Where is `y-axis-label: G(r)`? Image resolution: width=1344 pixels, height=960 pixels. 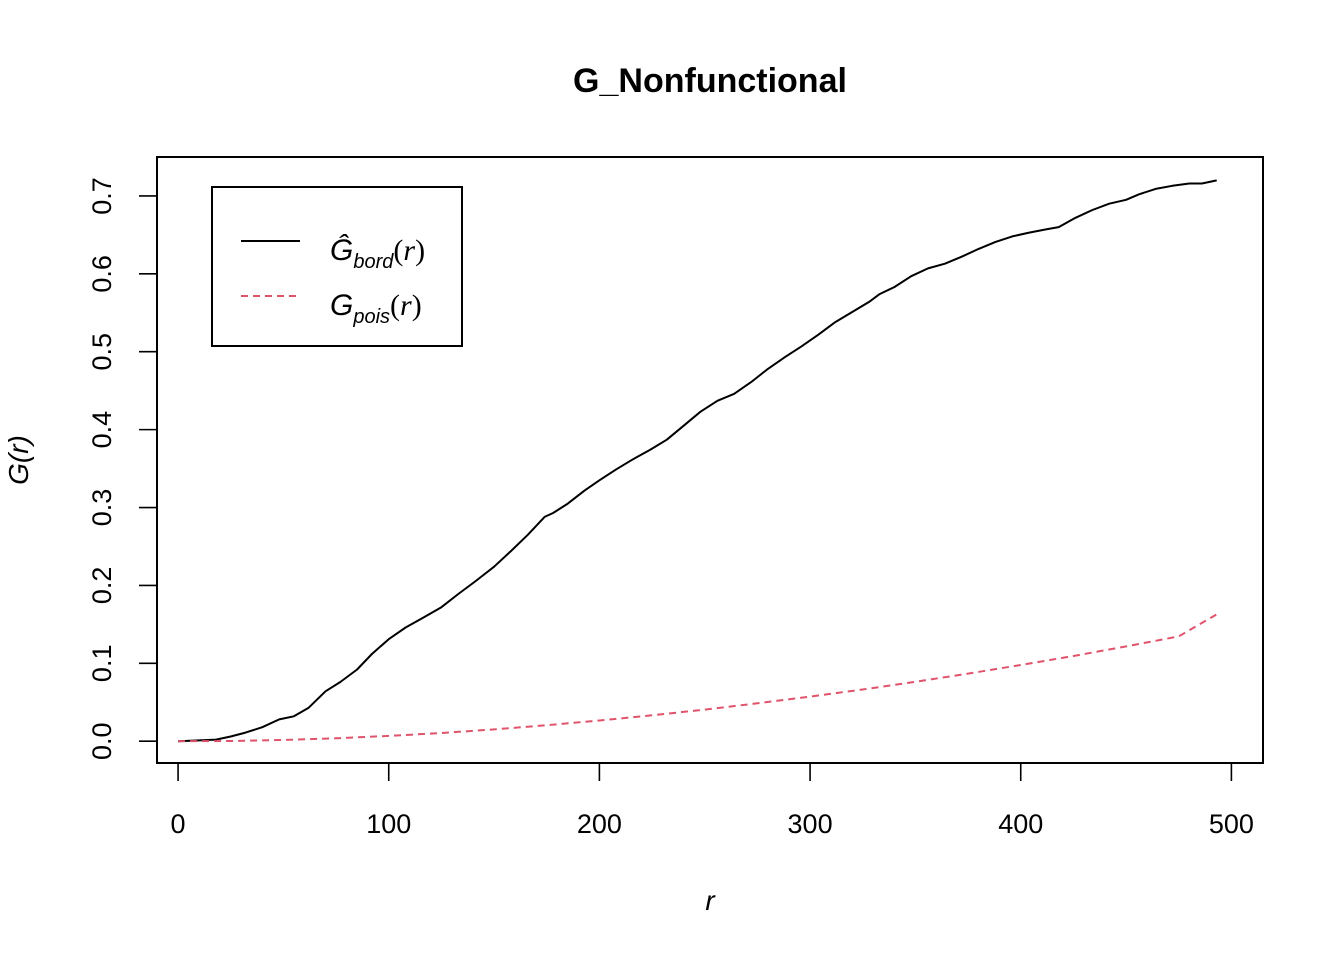
y-axis-label: G(r) is located at coordinates (18, 460).